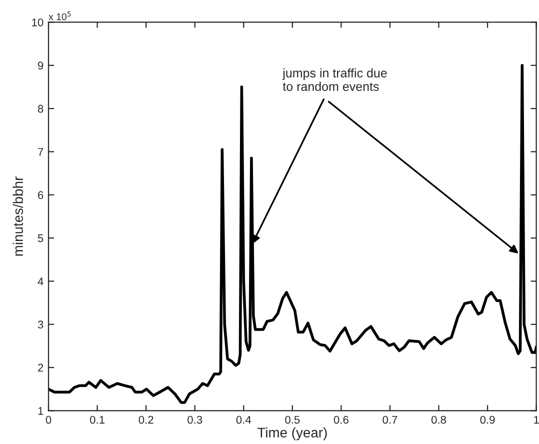 The width and height of the screenshot is (539, 444). Describe the element at coordinates (244, 420) in the screenshot. I see `x-tick-label: 0.4` at that location.